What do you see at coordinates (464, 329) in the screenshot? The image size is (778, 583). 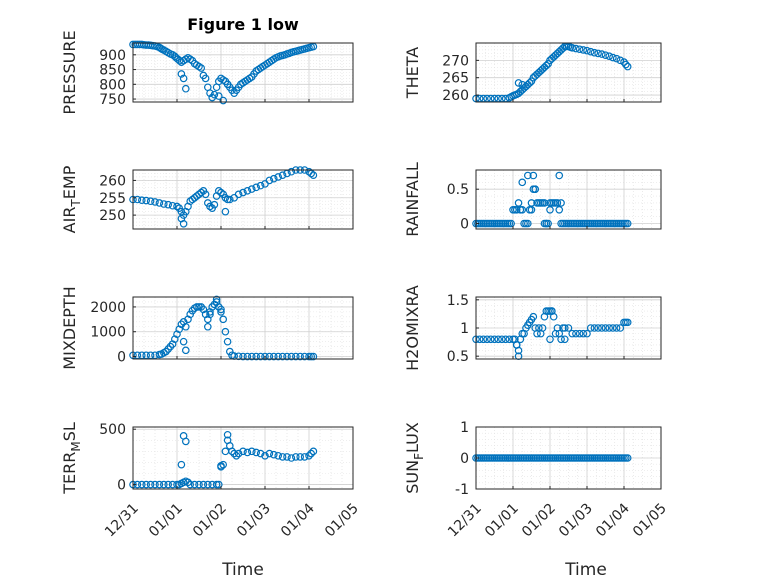 I see `h2omixra-ytick-label: 1` at bounding box center [464, 329].